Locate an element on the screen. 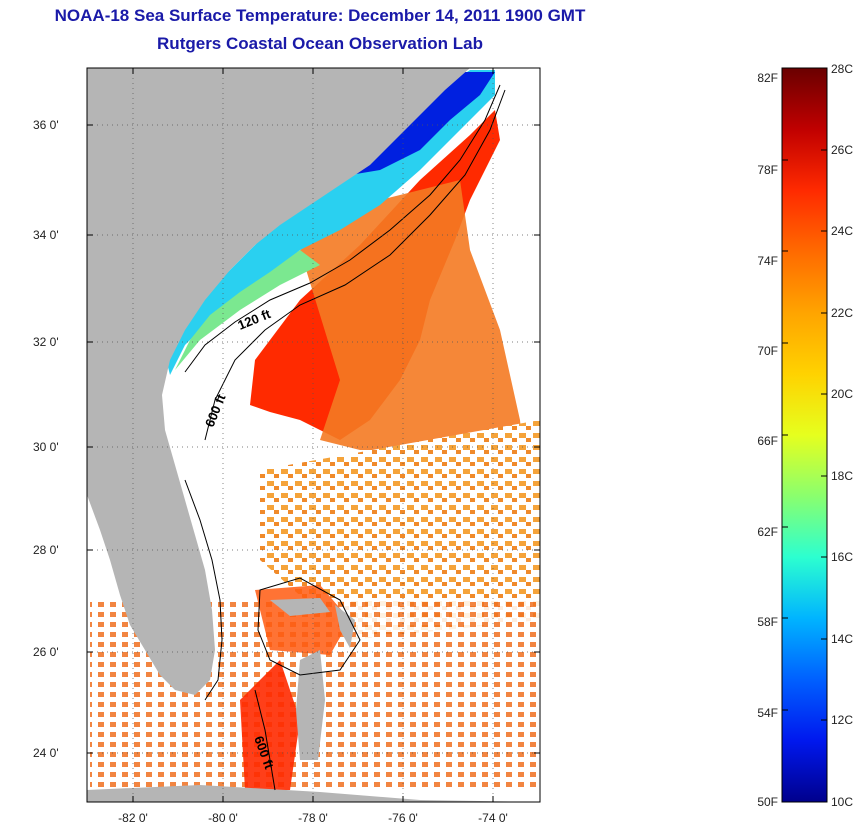  lat-label: 24 0' is located at coordinates (46, 753).